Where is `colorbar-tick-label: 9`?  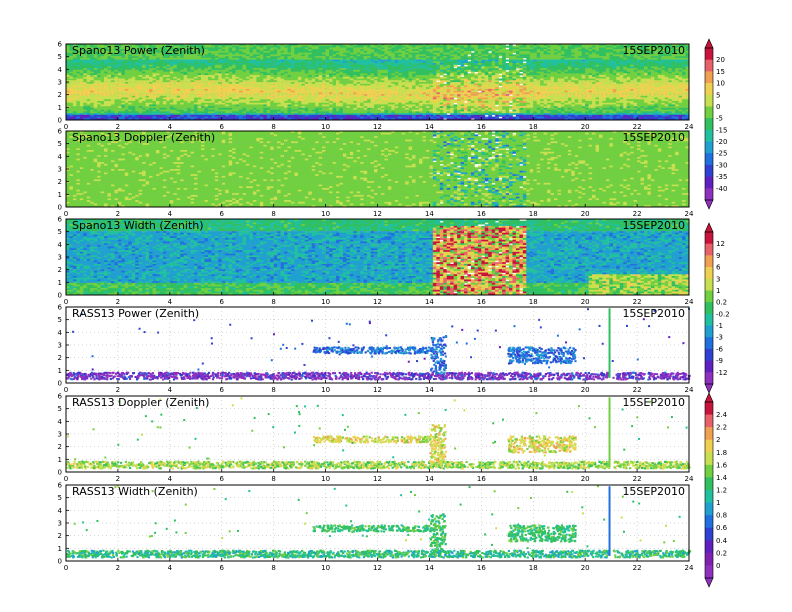 colorbar-tick-label: 9 is located at coordinates (718, 256).